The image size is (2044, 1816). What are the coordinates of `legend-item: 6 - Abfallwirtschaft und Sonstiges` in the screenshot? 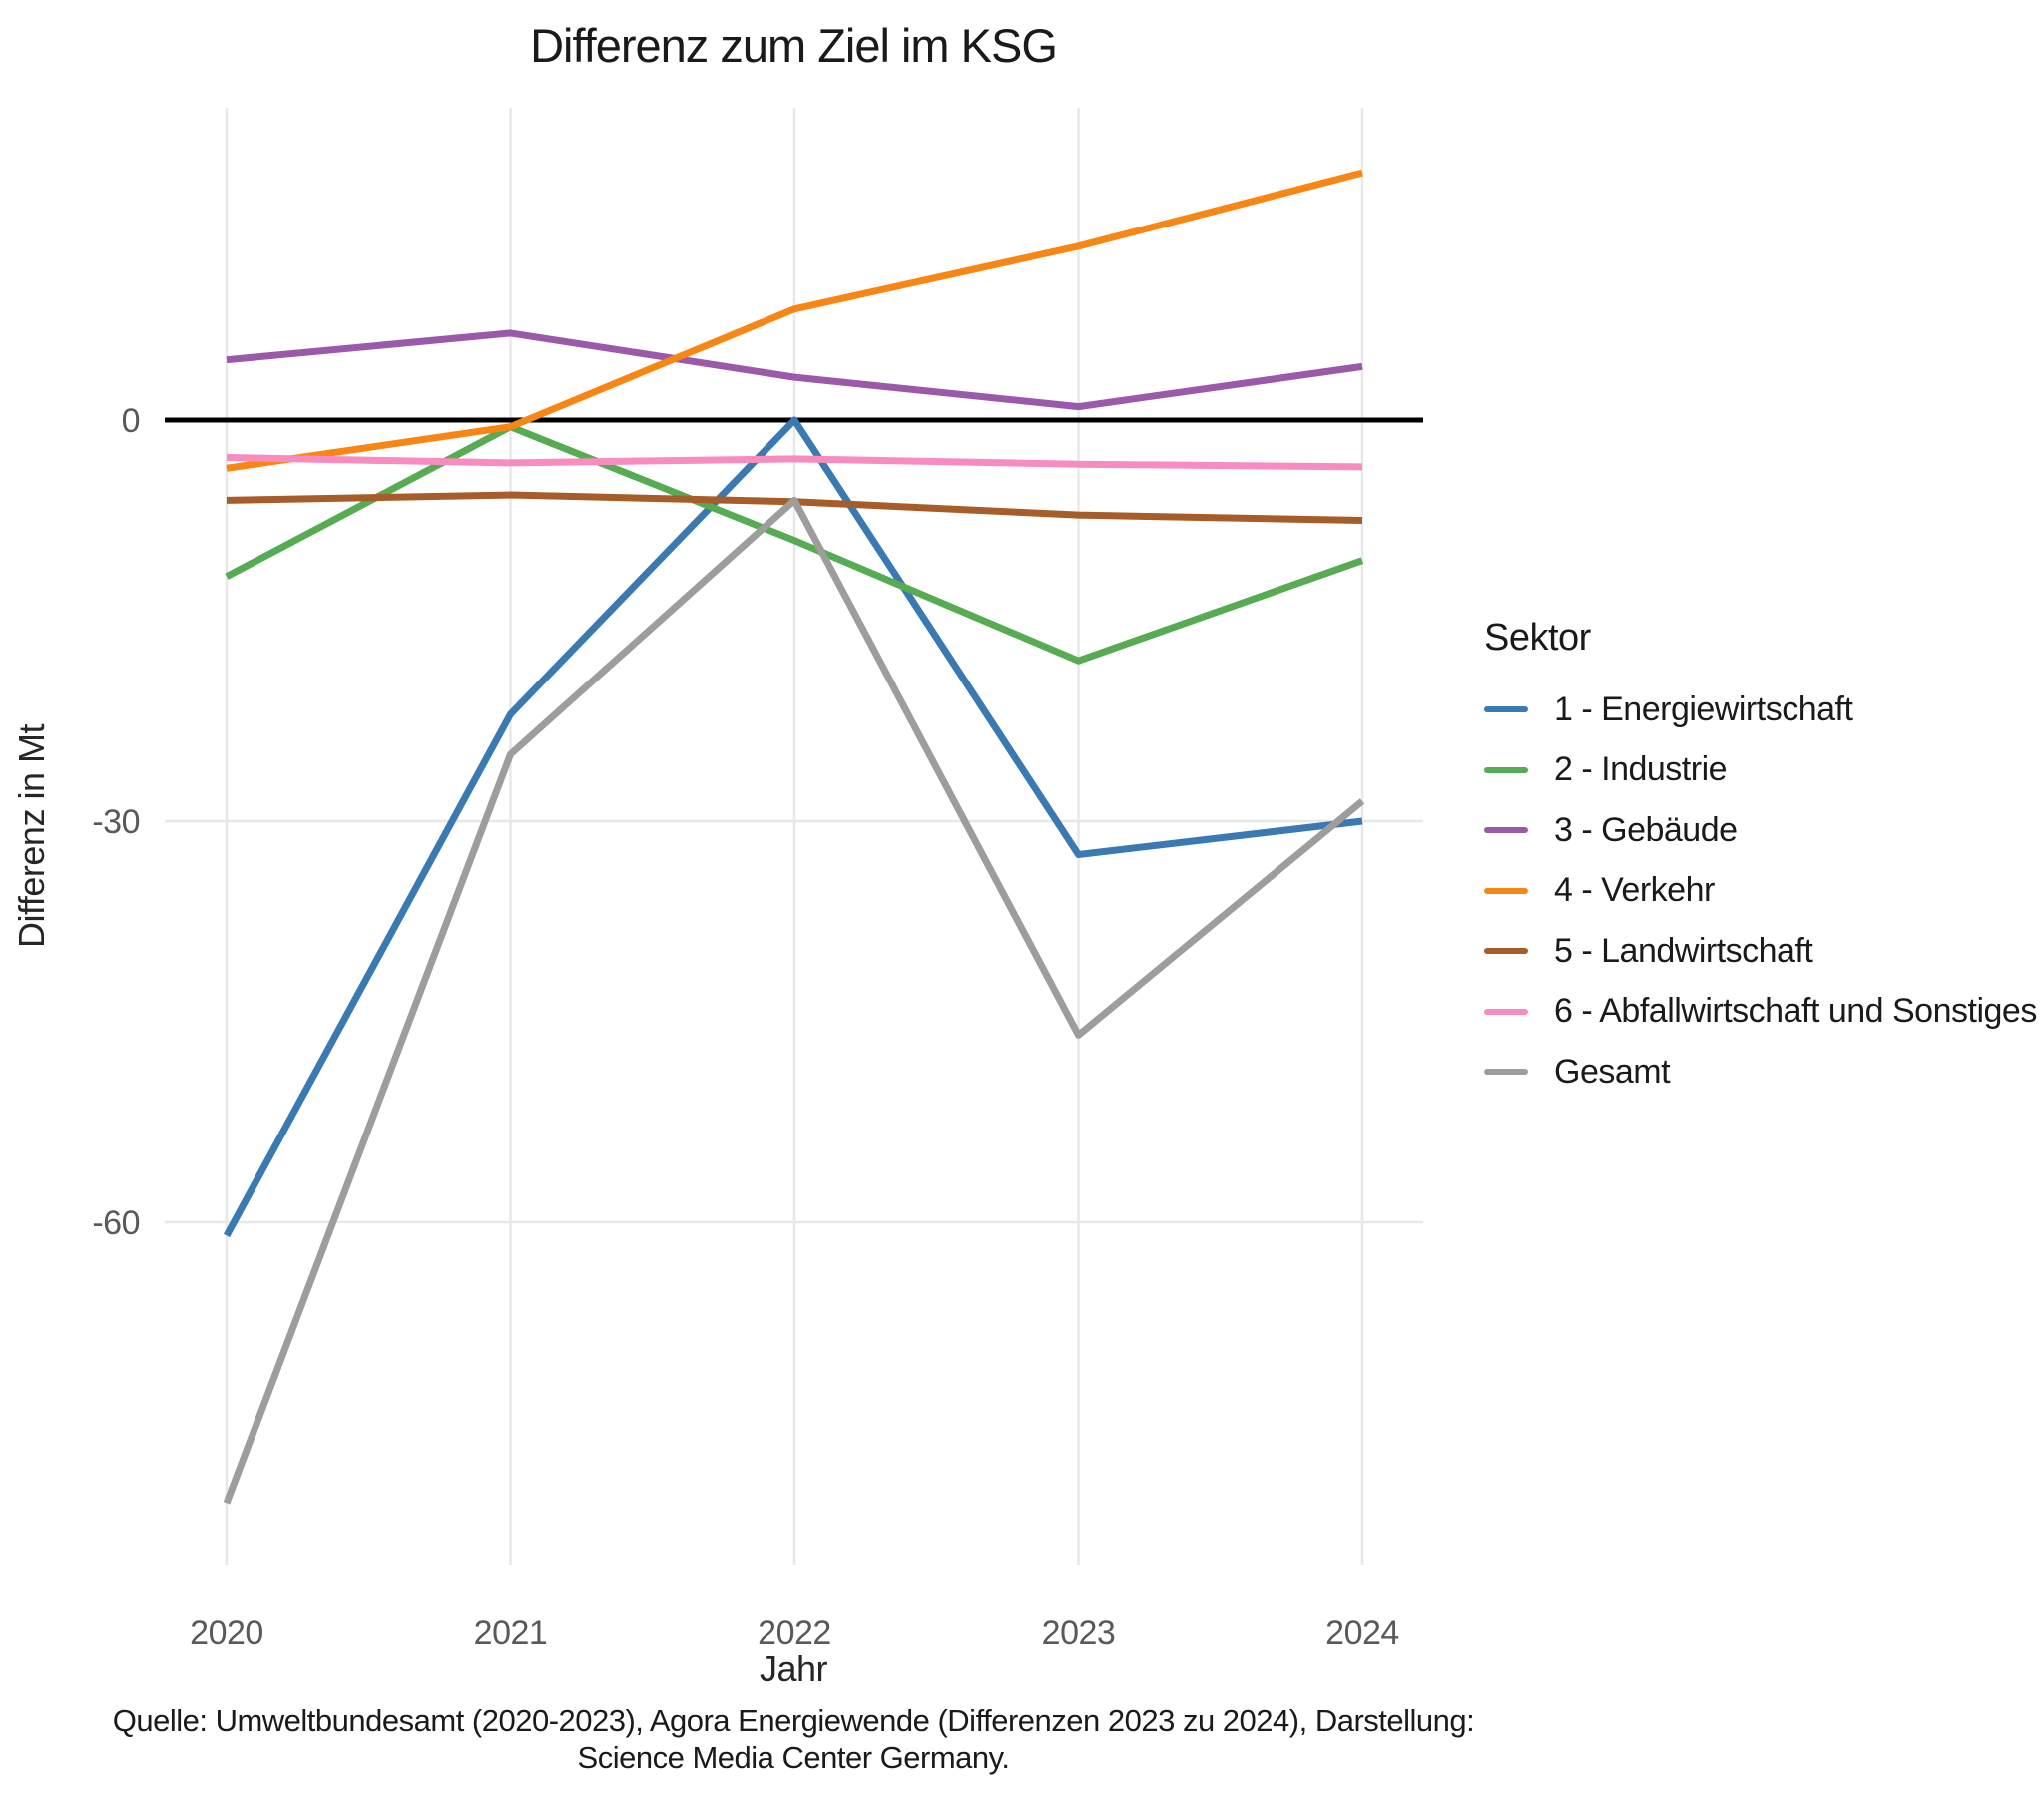 It's located at (1763, 1012).